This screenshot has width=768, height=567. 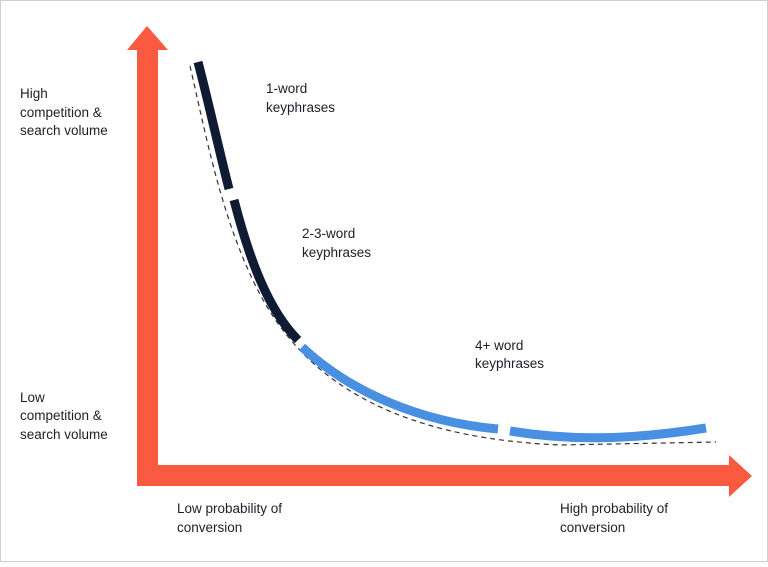 What do you see at coordinates (61, 112) in the screenshot?
I see `y-high-label: competition &` at bounding box center [61, 112].